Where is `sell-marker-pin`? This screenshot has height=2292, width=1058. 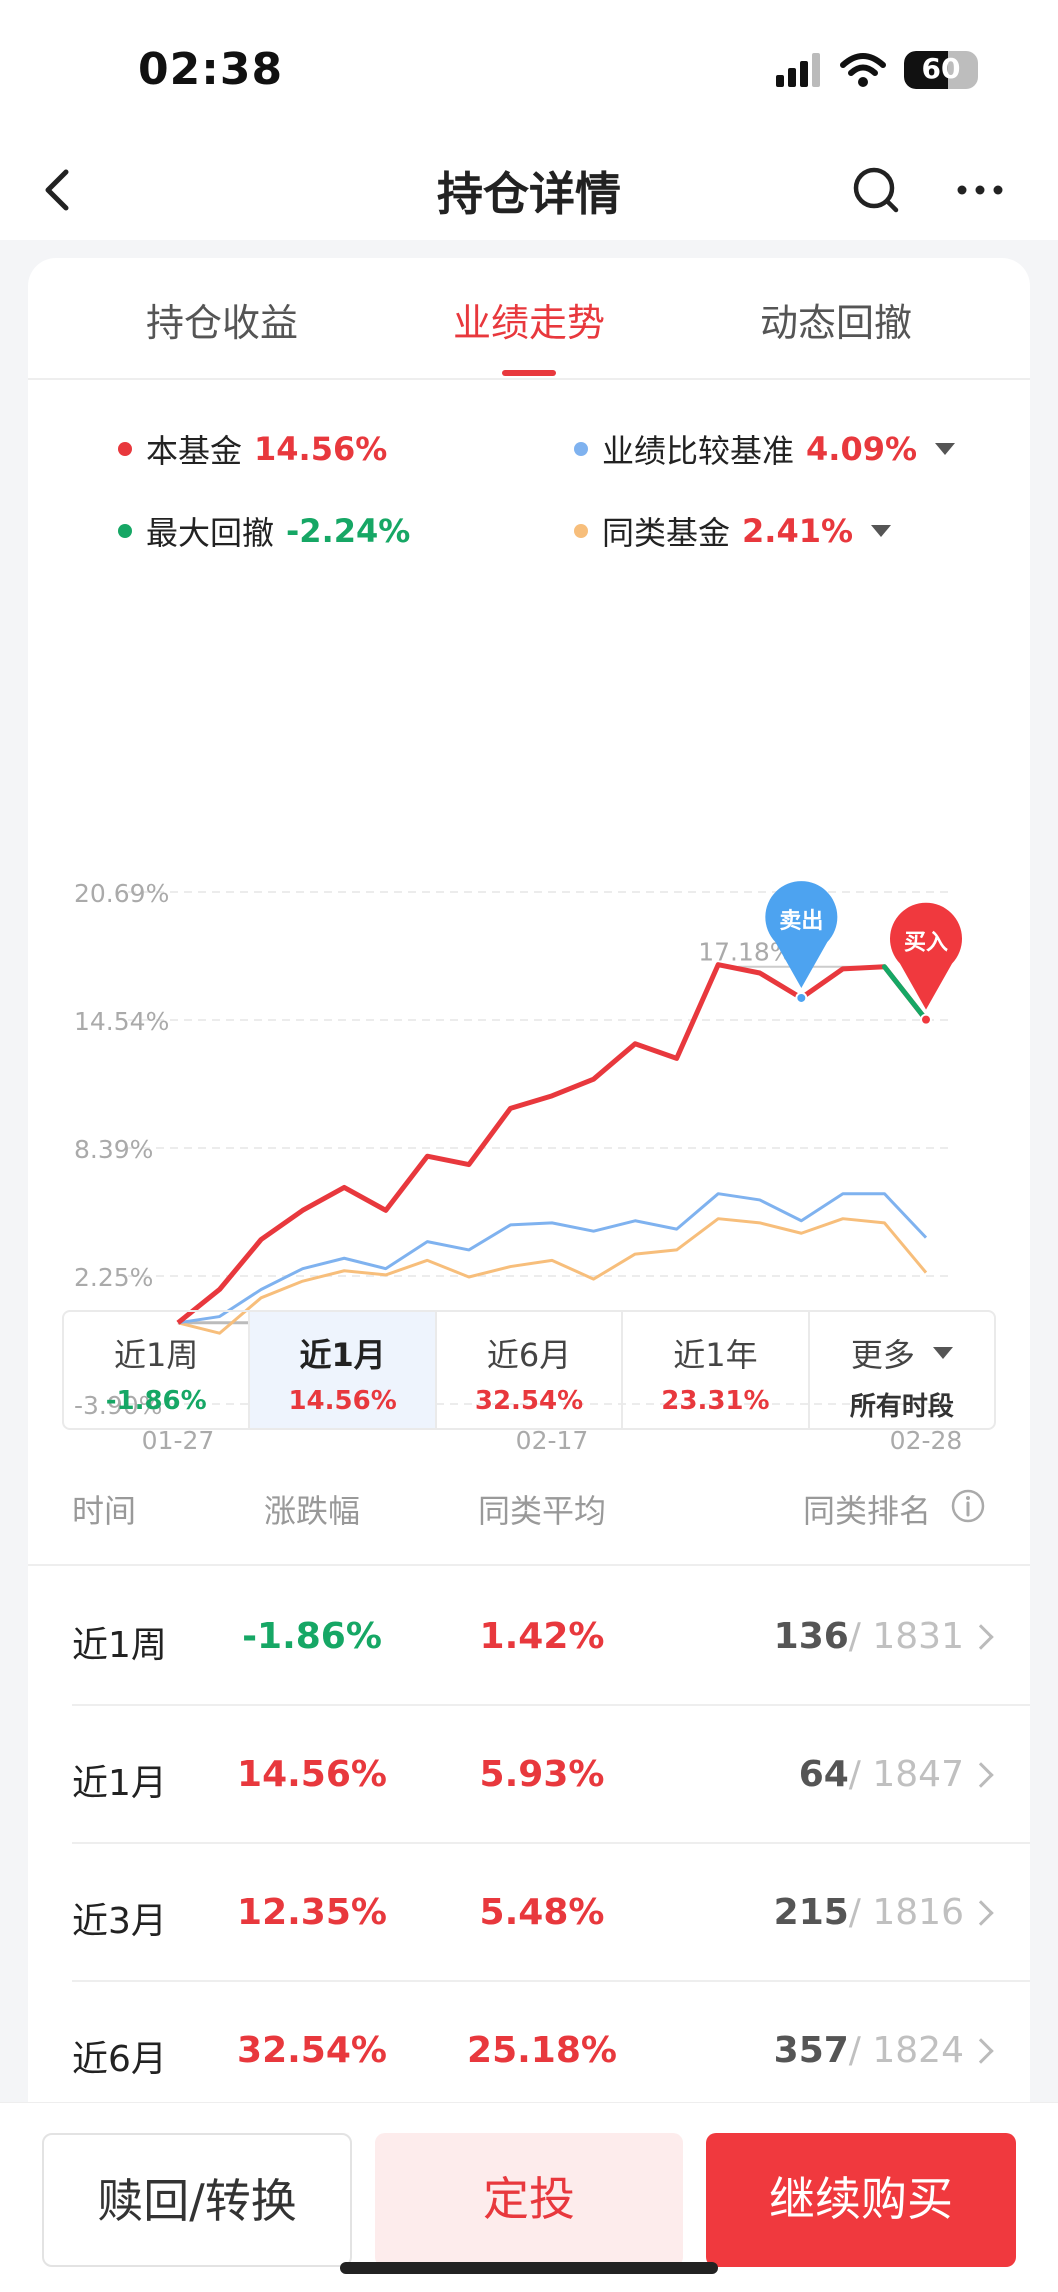
sell-marker-pin is located at coordinates (801, 934).